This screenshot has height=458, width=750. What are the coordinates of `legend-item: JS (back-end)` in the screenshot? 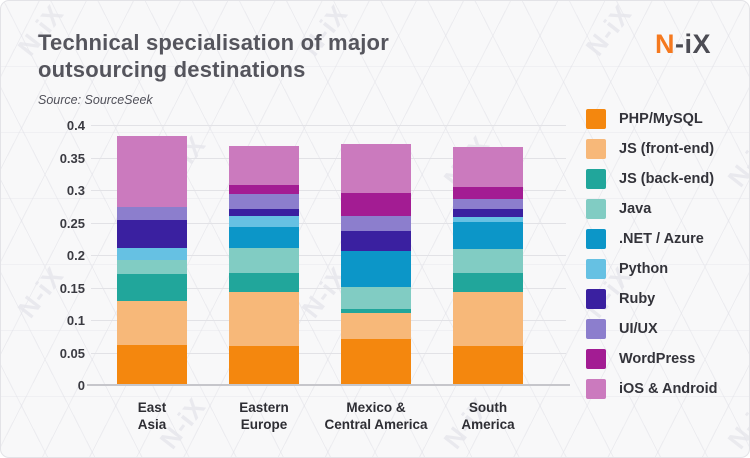 It's located at (652, 179).